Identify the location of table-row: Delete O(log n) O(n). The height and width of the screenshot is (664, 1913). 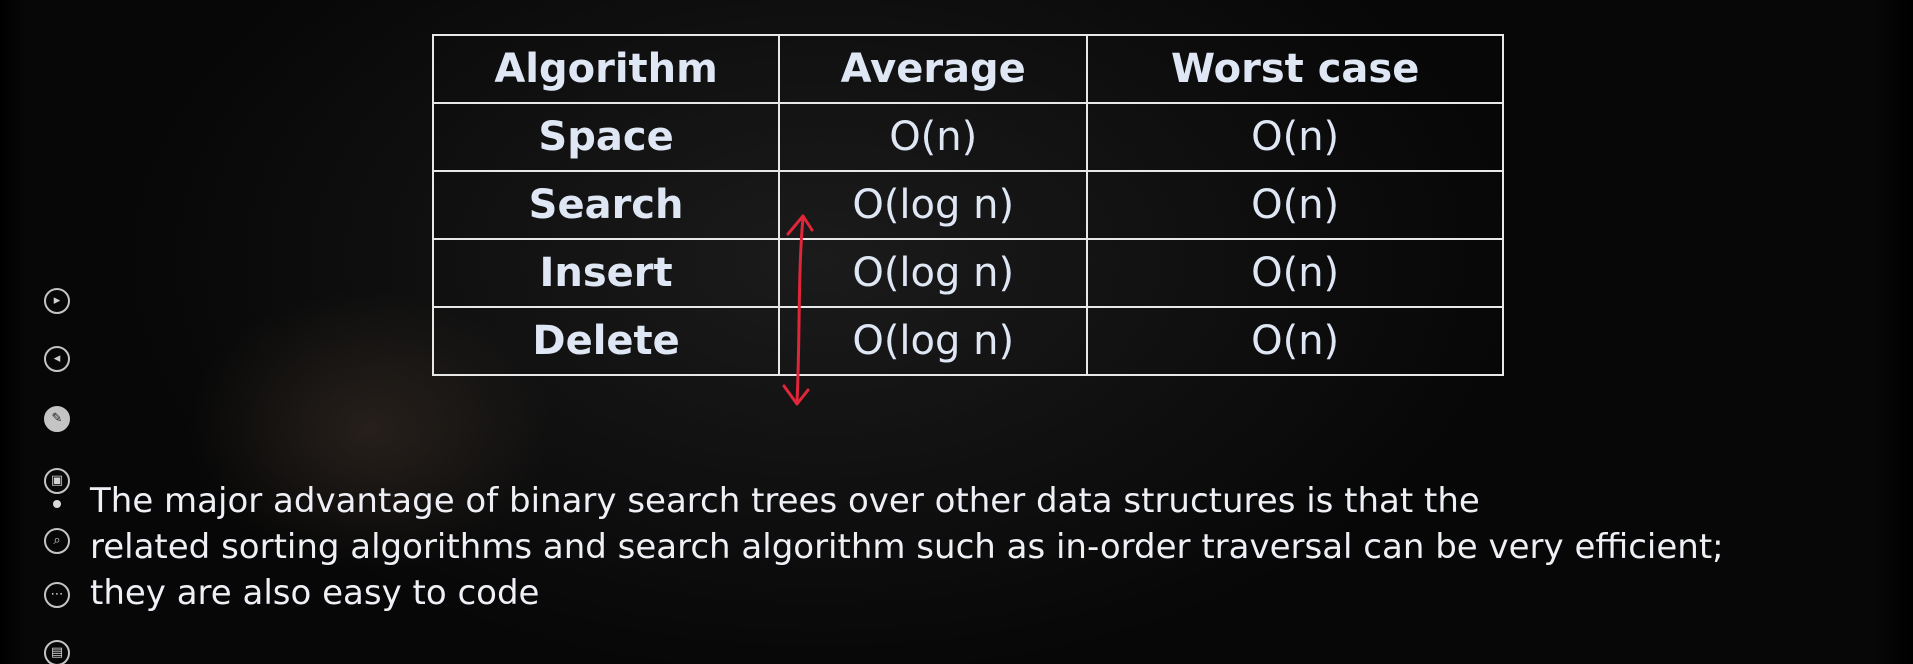
(967, 341).